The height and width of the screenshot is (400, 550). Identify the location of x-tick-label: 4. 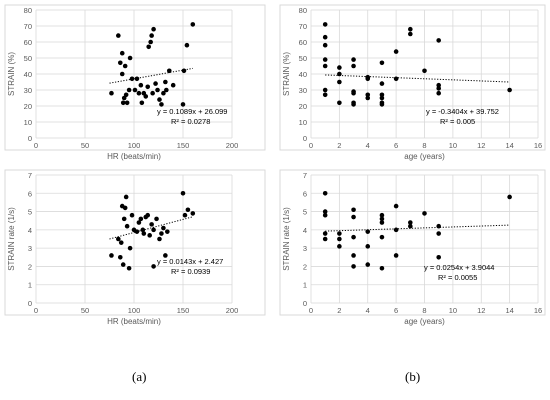
(368, 310).